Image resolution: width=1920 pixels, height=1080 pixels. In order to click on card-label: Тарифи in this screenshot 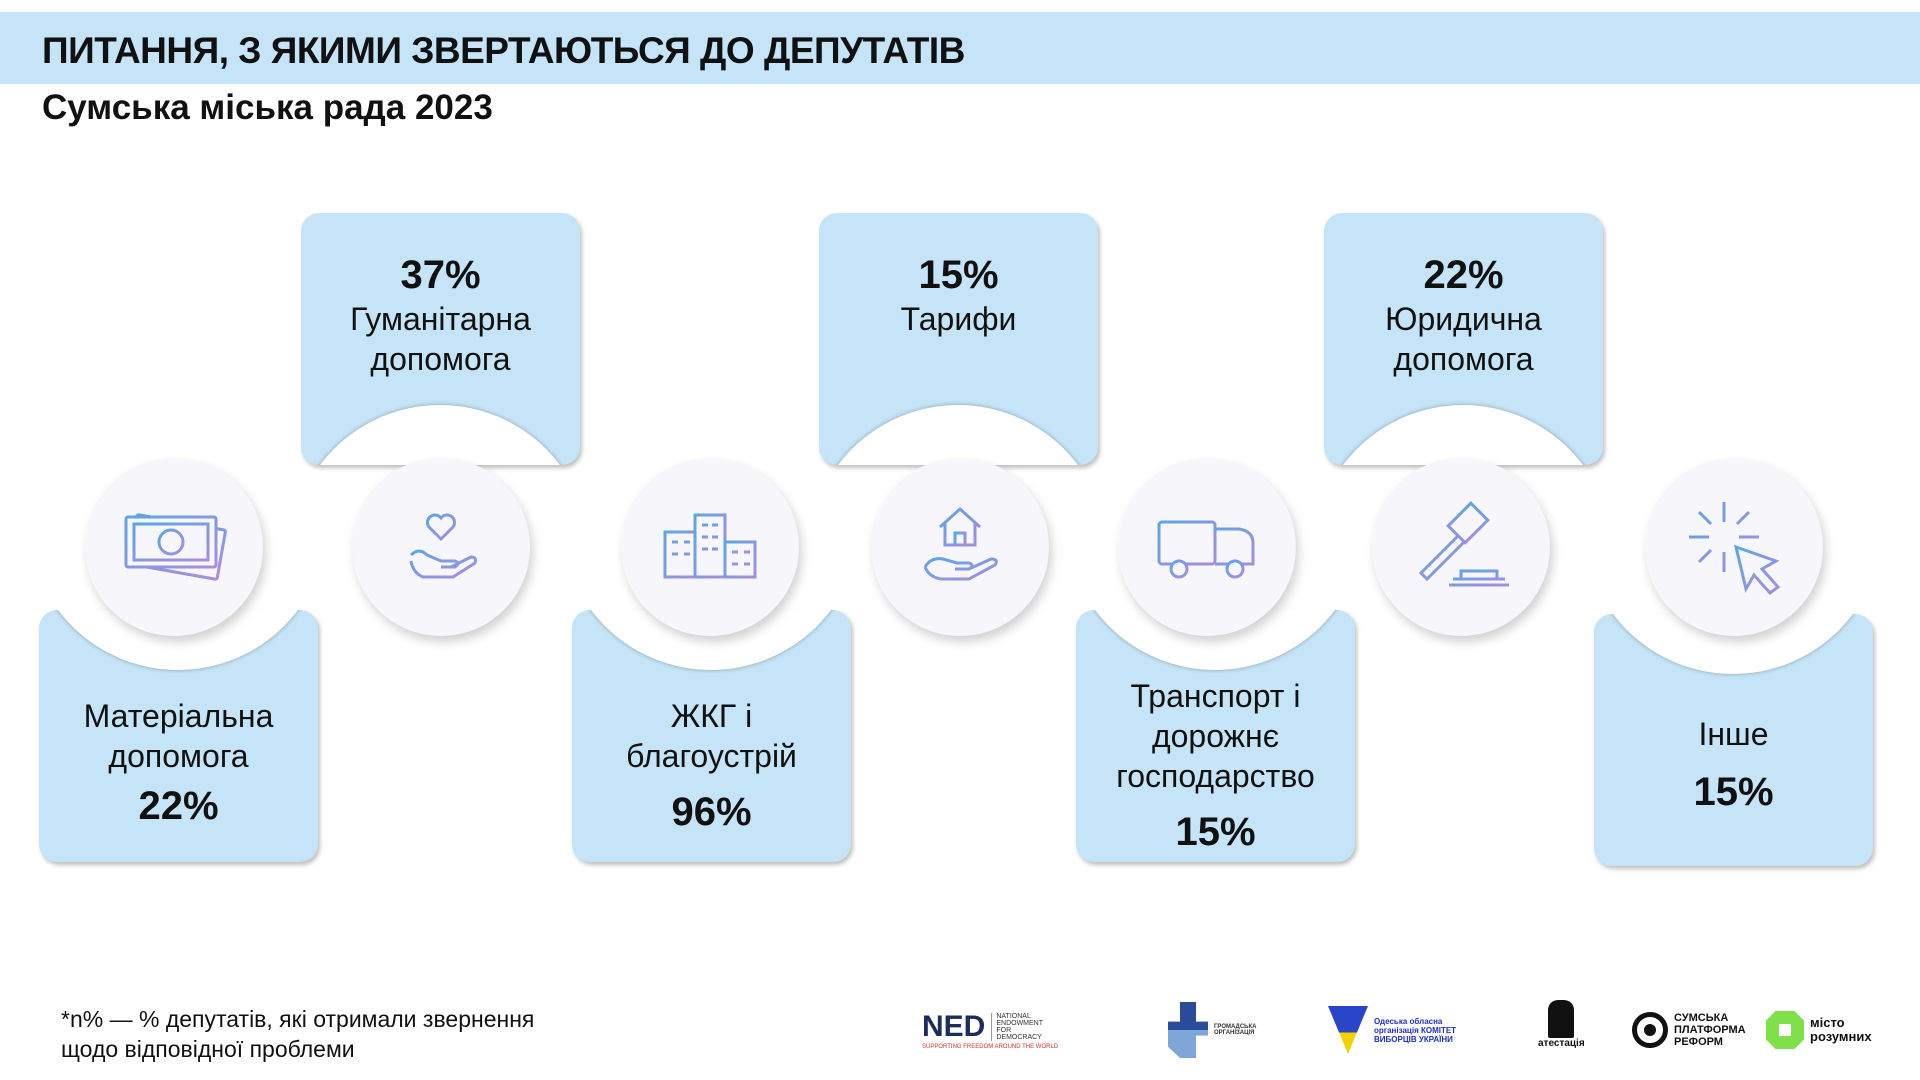, I will do `click(958, 319)`.